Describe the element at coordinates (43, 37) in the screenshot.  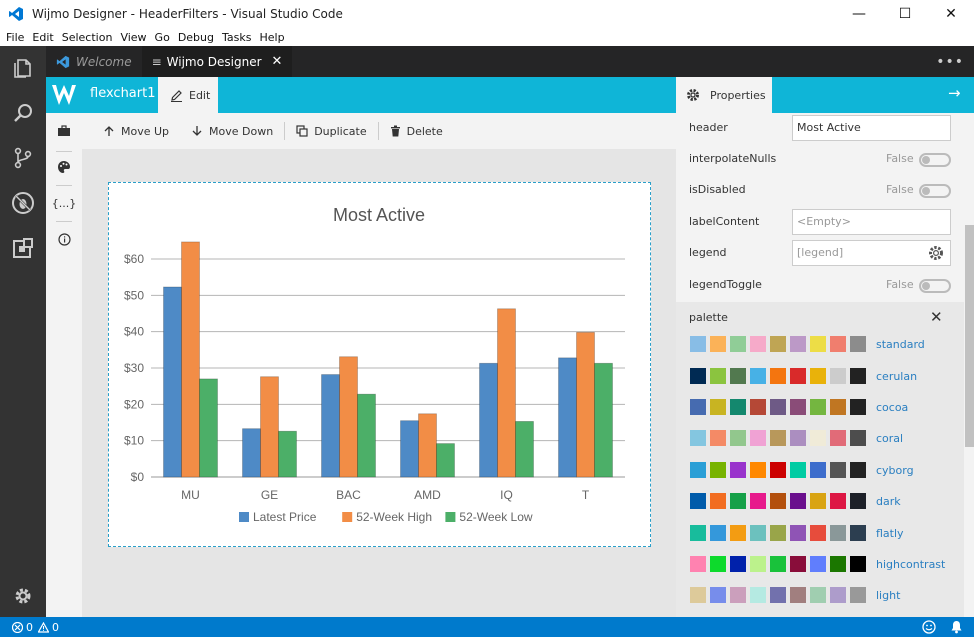
I see `menu-edit: Edit` at that location.